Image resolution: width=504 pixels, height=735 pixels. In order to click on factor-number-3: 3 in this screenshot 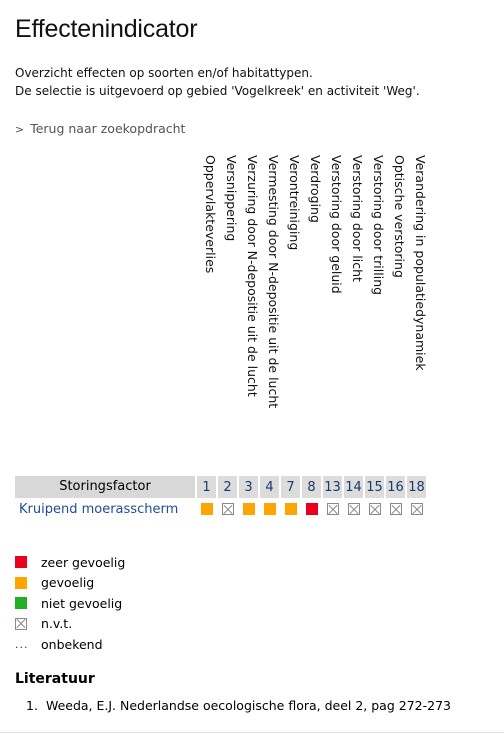, I will do `click(248, 487)`.